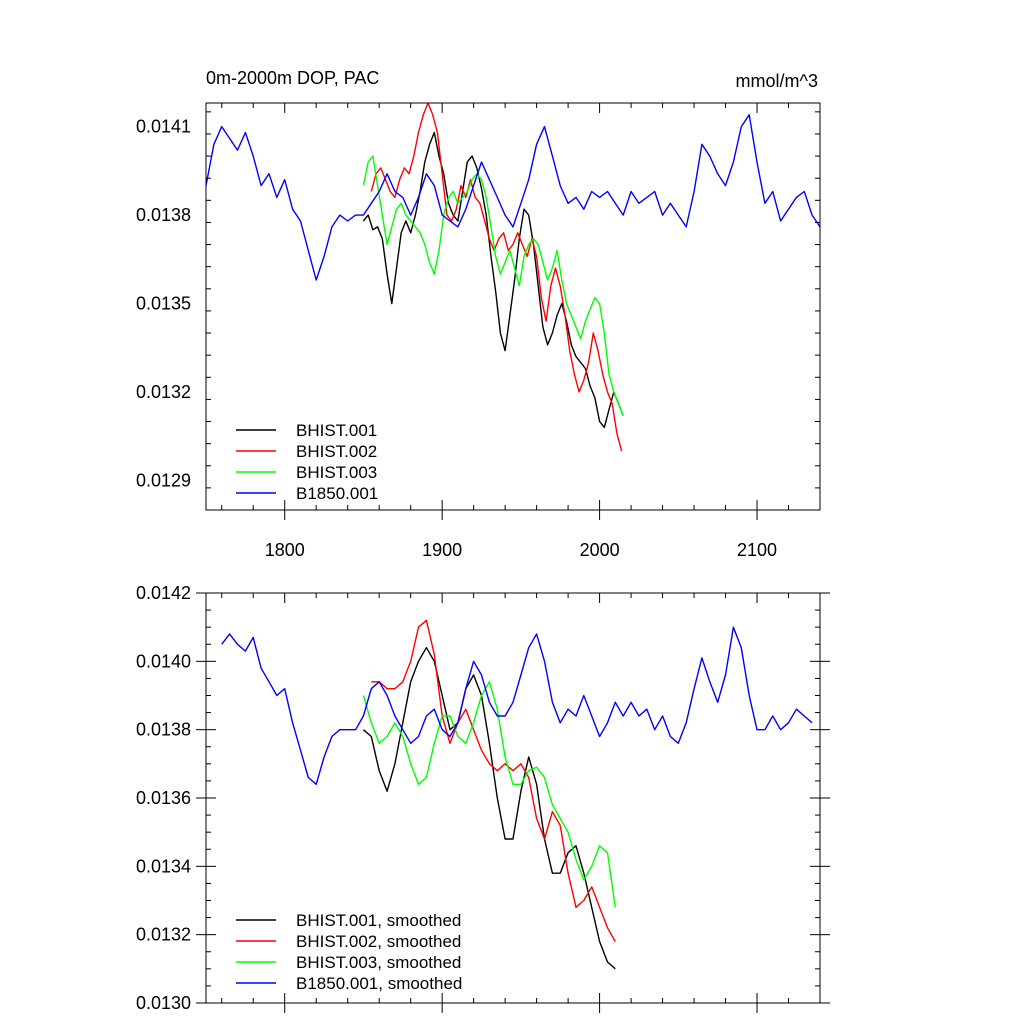 The image size is (1024, 1024). I want to click on x-tick-label: 2000, so click(600, 550).